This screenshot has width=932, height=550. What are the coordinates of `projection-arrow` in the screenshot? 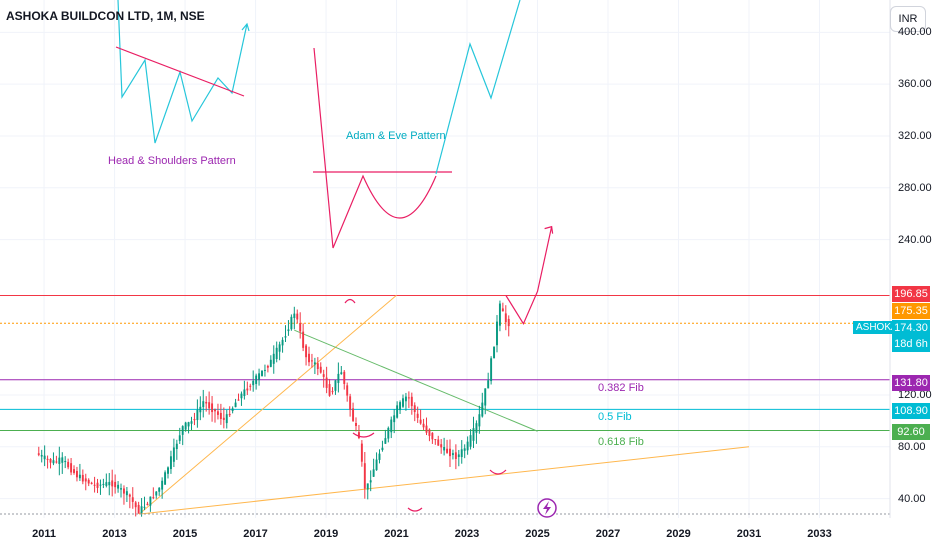 It's located at (549, 229).